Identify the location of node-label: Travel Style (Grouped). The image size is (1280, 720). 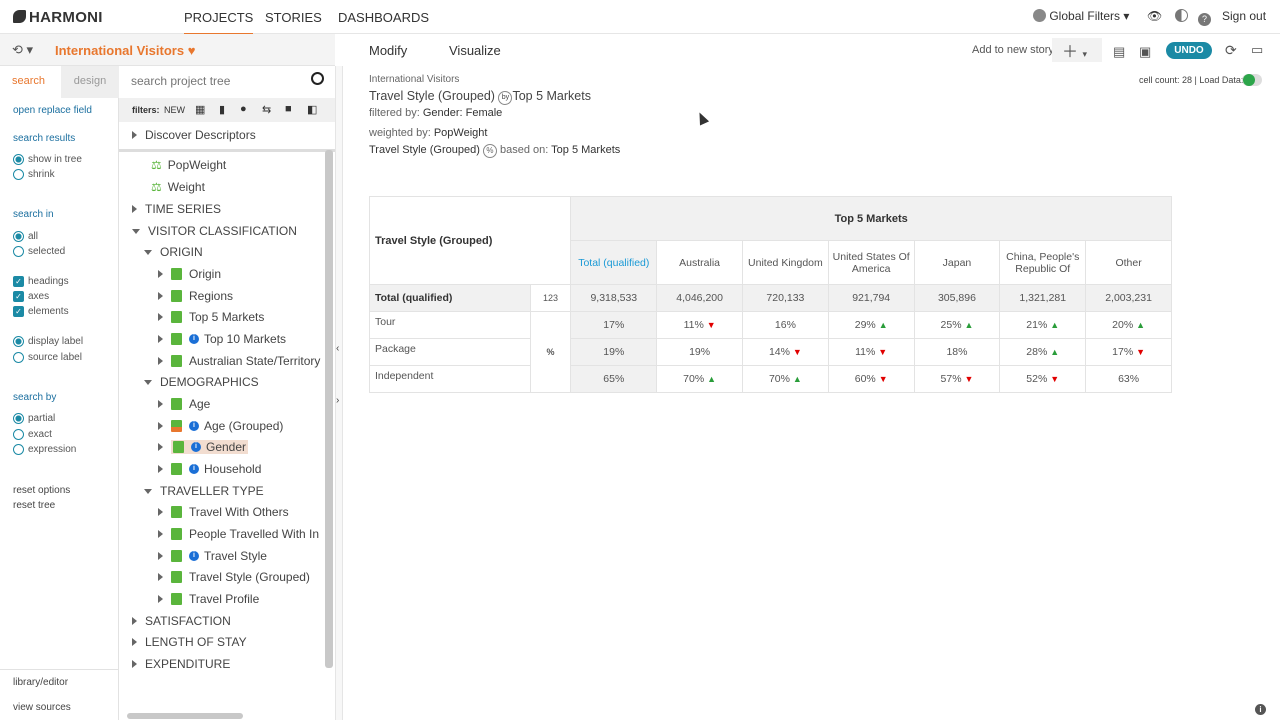
(249, 577).